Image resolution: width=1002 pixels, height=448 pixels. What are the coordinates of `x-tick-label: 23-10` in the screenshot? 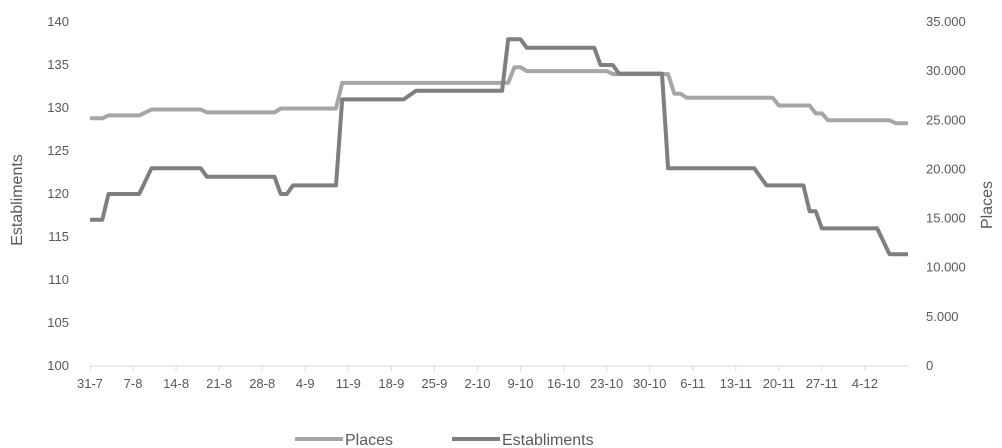 It's located at (606, 383).